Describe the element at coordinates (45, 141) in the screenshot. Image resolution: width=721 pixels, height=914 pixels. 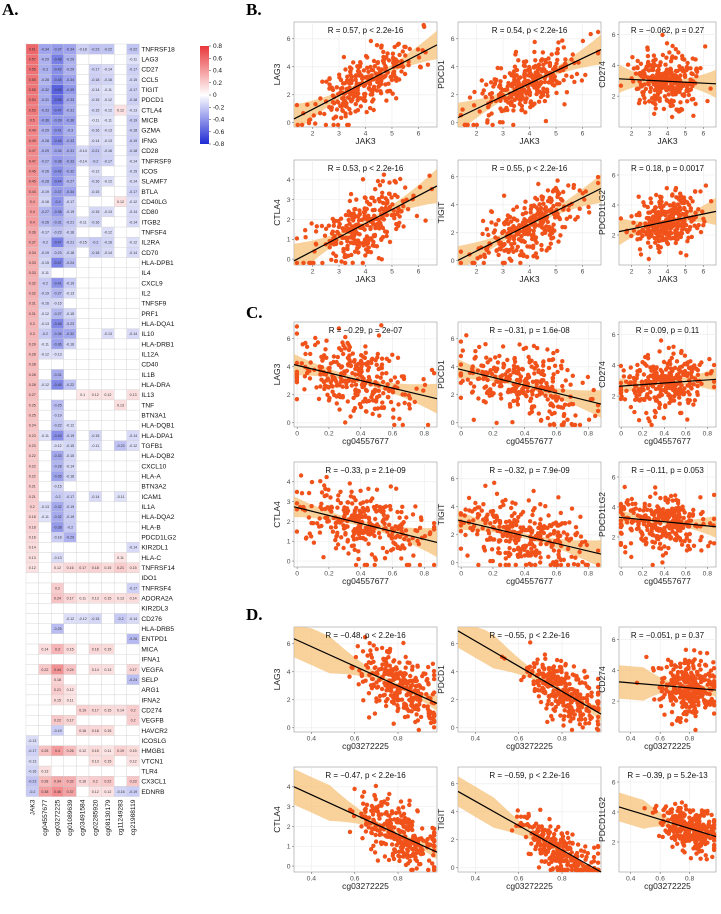
I see `heatmap-cell-value: -0.28` at that location.